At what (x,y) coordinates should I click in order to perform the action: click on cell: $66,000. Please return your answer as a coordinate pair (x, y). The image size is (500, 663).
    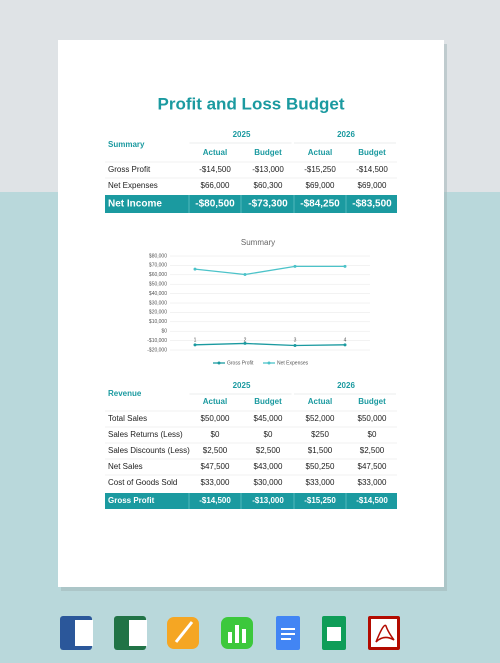
    Looking at the image, I should click on (215, 185).